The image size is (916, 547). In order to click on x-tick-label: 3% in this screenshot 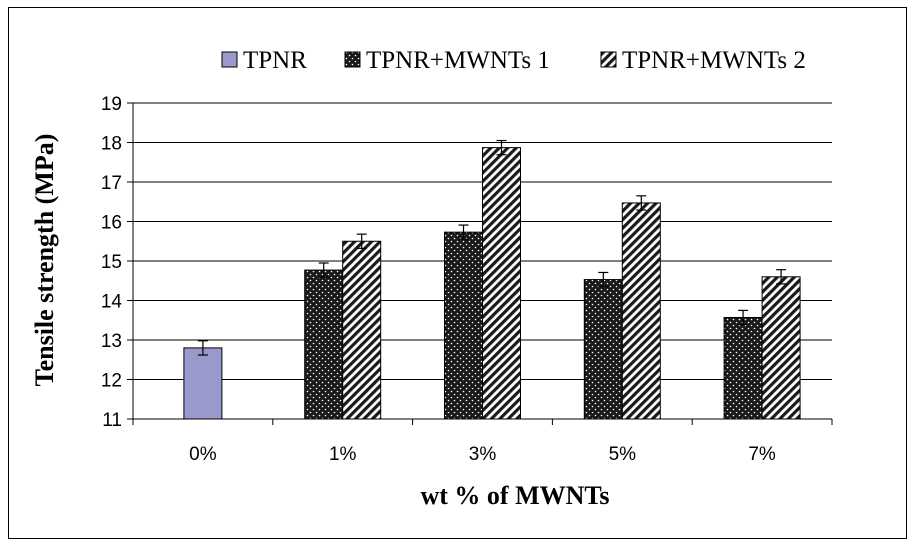, I will do `click(483, 454)`.